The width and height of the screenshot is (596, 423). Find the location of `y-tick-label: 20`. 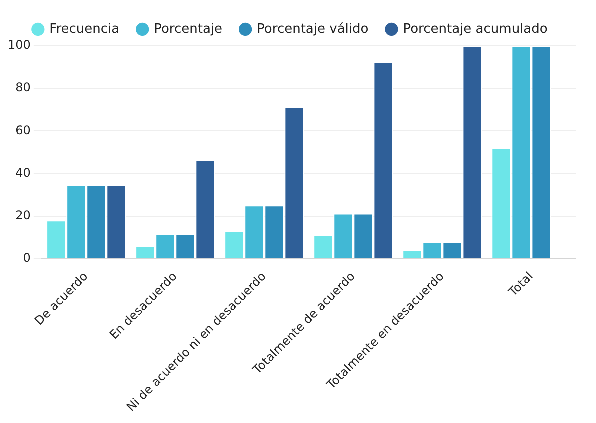

y-tick-label: 20 is located at coordinates (23, 215).